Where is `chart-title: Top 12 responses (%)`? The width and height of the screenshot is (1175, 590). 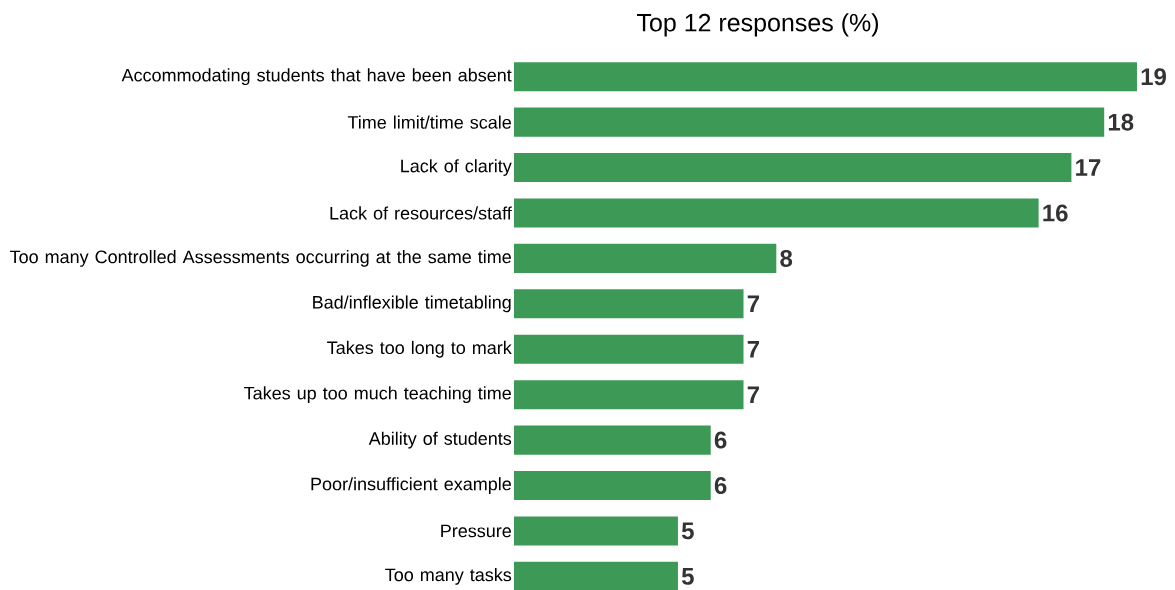
chart-title: Top 12 responses (%) is located at coordinates (758, 25).